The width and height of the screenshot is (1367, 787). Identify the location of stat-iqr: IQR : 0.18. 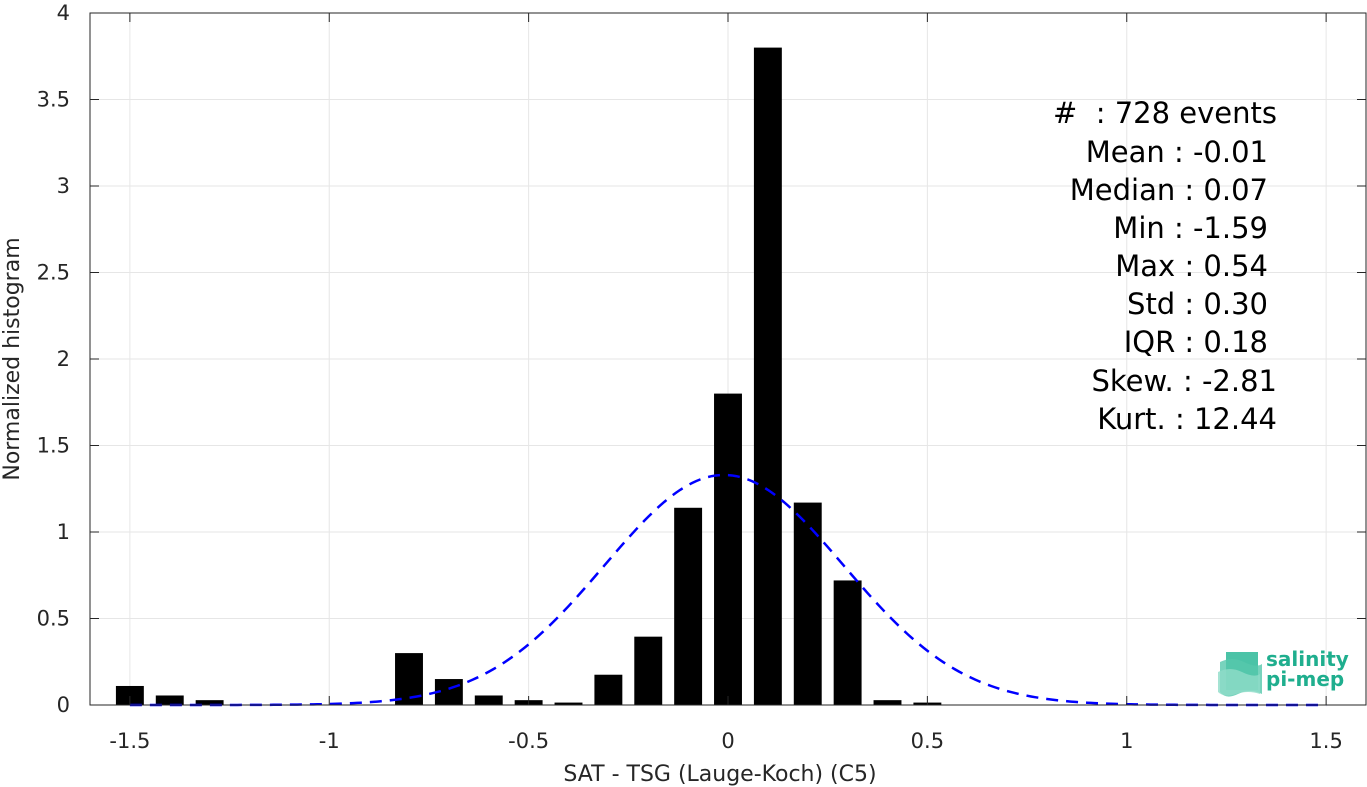
(1196, 342).